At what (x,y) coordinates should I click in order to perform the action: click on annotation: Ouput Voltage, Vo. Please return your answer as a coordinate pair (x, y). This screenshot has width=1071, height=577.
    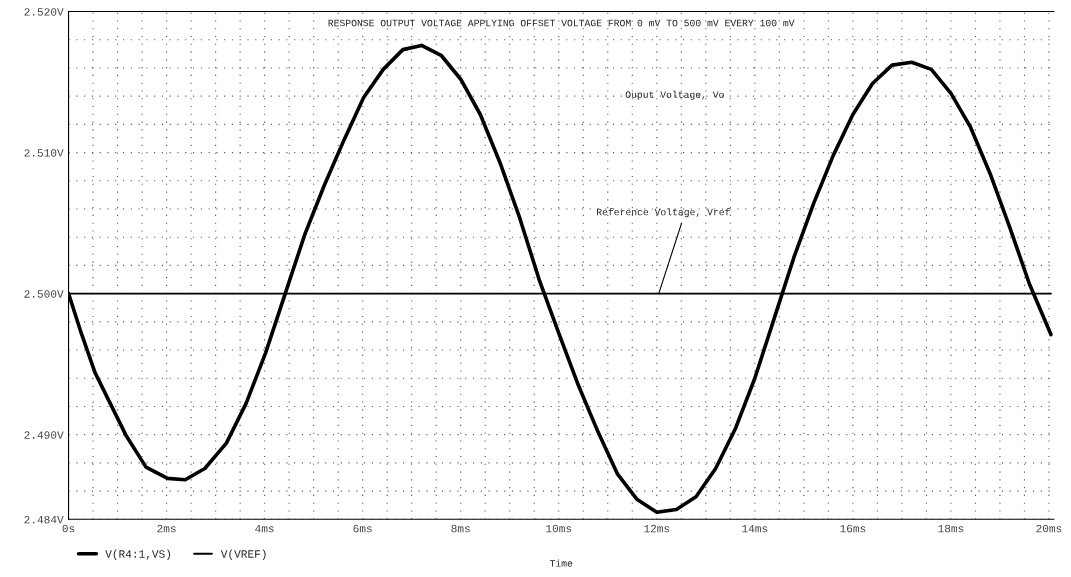
    Looking at the image, I should click on (674, 95).